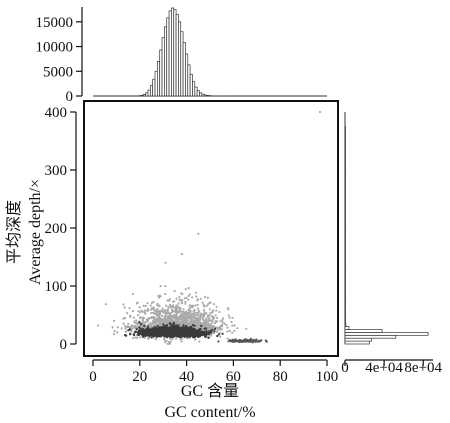  What do you see at coordinates (182, 254) in the screenshot?
I see `scatter-point-outlier` at bounding box center [182, 254].